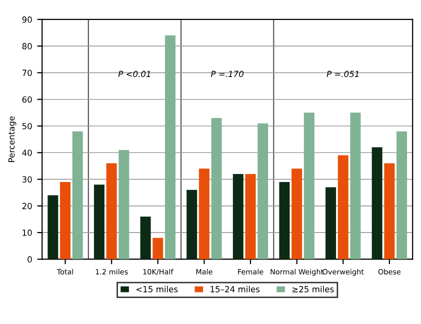 The image size is (421, 324). What do you see at coordinates (30, 259) in the screenshot?
I see `y-tick-label: 0` at bounding box center [30, 259].